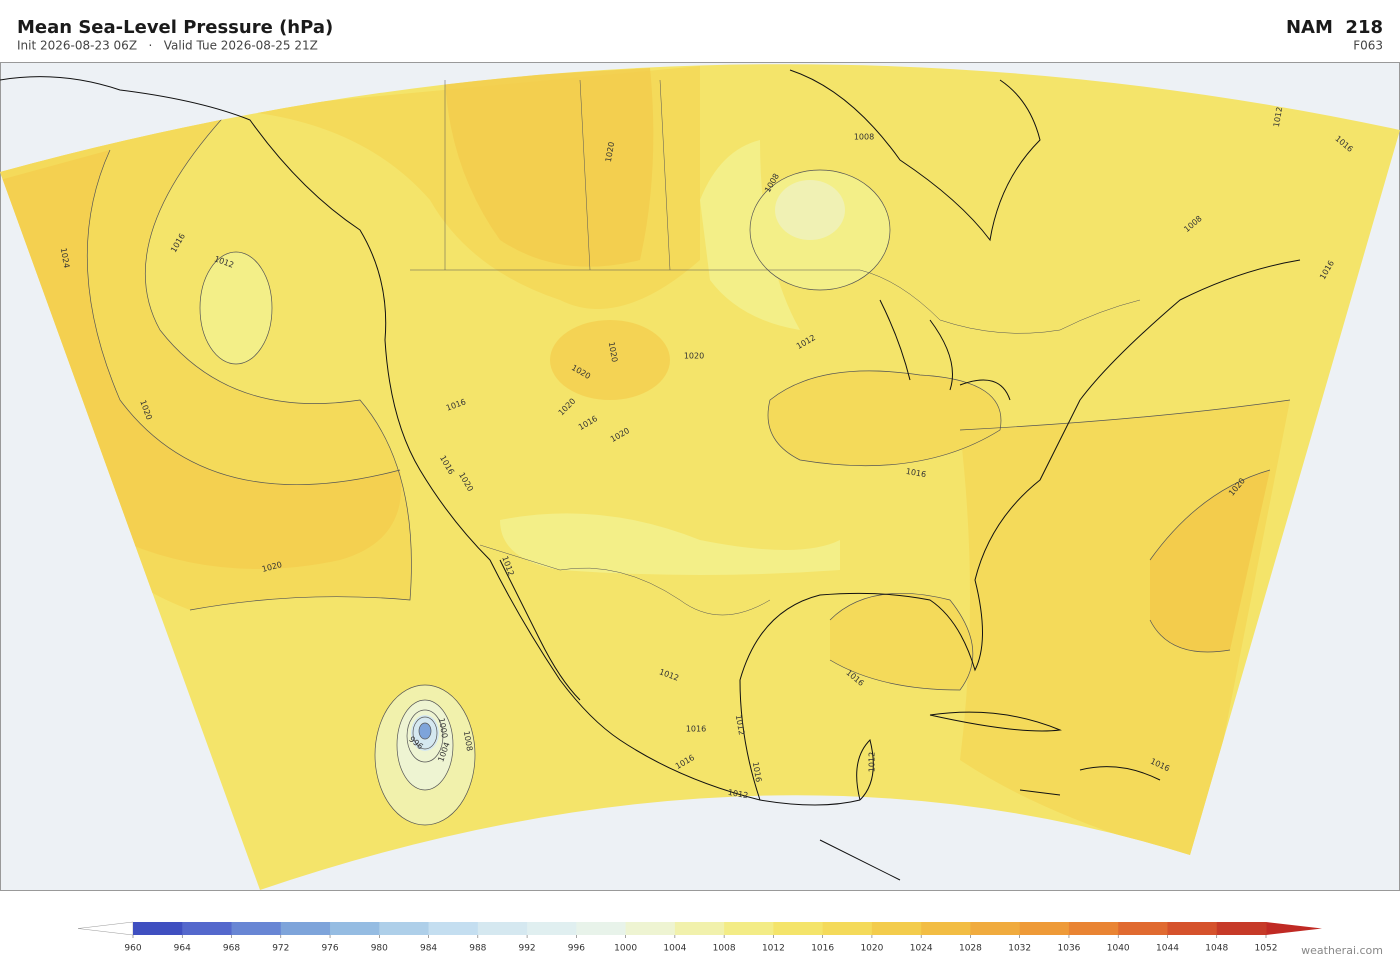  Describe the element at coordinates (132, 949) in the screenshot. I see `colorbar-tick-label: 960` at that location.